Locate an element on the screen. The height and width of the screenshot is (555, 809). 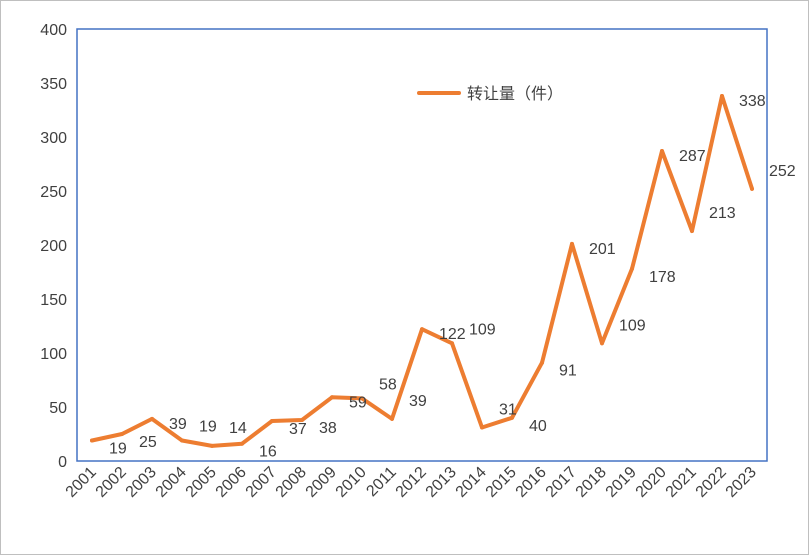
data-label: 59 is located at coordinates (358, 402).